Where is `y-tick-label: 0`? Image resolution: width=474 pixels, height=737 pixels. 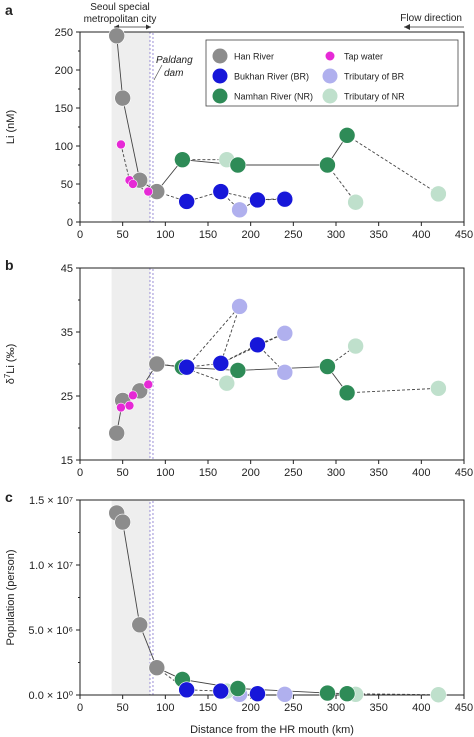
y-tick-label: 0 is located at coordinates (70, 223).